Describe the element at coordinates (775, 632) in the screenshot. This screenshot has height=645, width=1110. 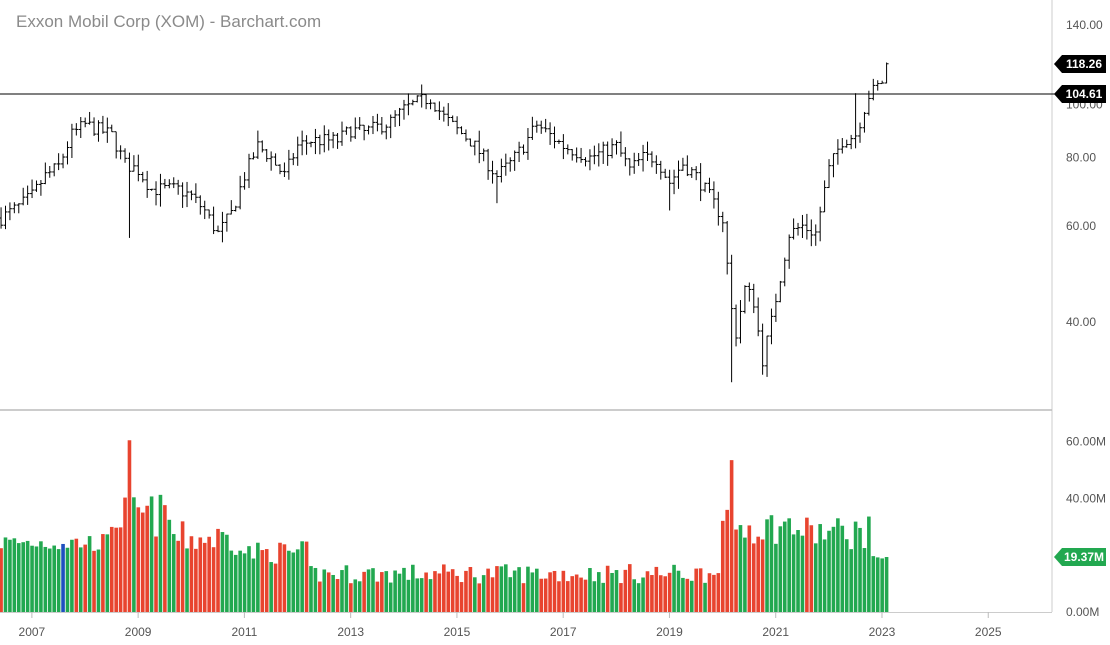
I see `x-tick-label: 2021` at that location.